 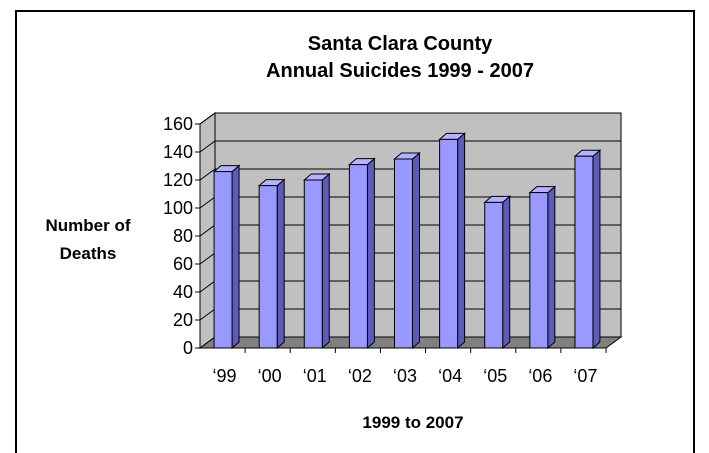 I want to click on y-tick-label: 20, so click(x=183, y=320).